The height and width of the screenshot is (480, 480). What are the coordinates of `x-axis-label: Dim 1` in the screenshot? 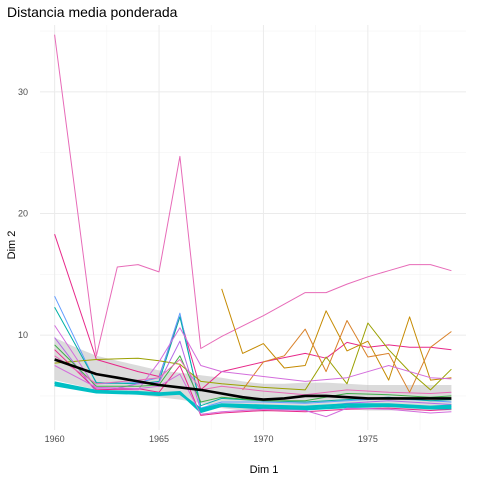 It's located at (264, 470).